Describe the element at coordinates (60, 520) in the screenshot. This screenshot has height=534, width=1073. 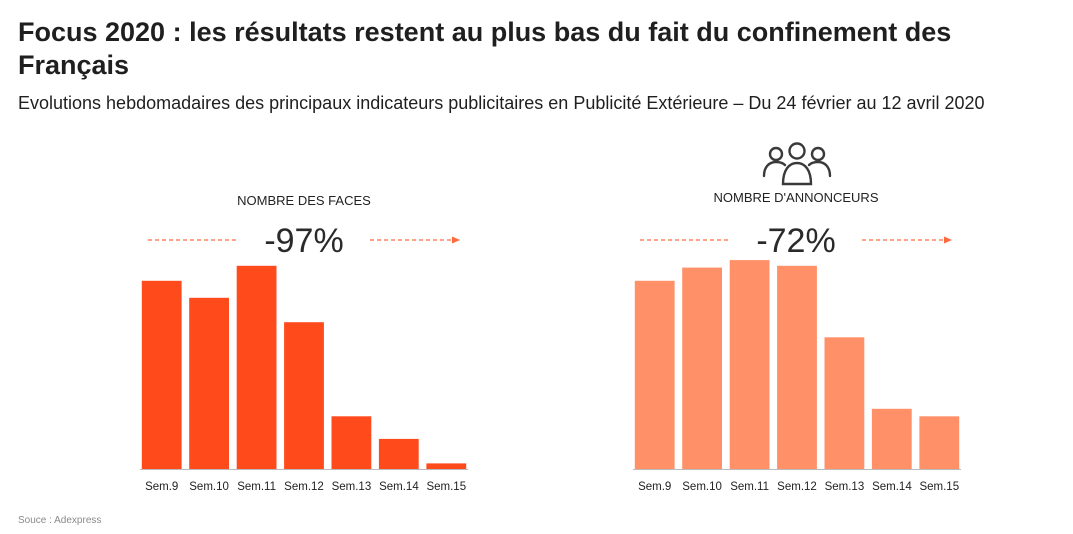
I see `source-note: Souce : Adexpress` at that location.